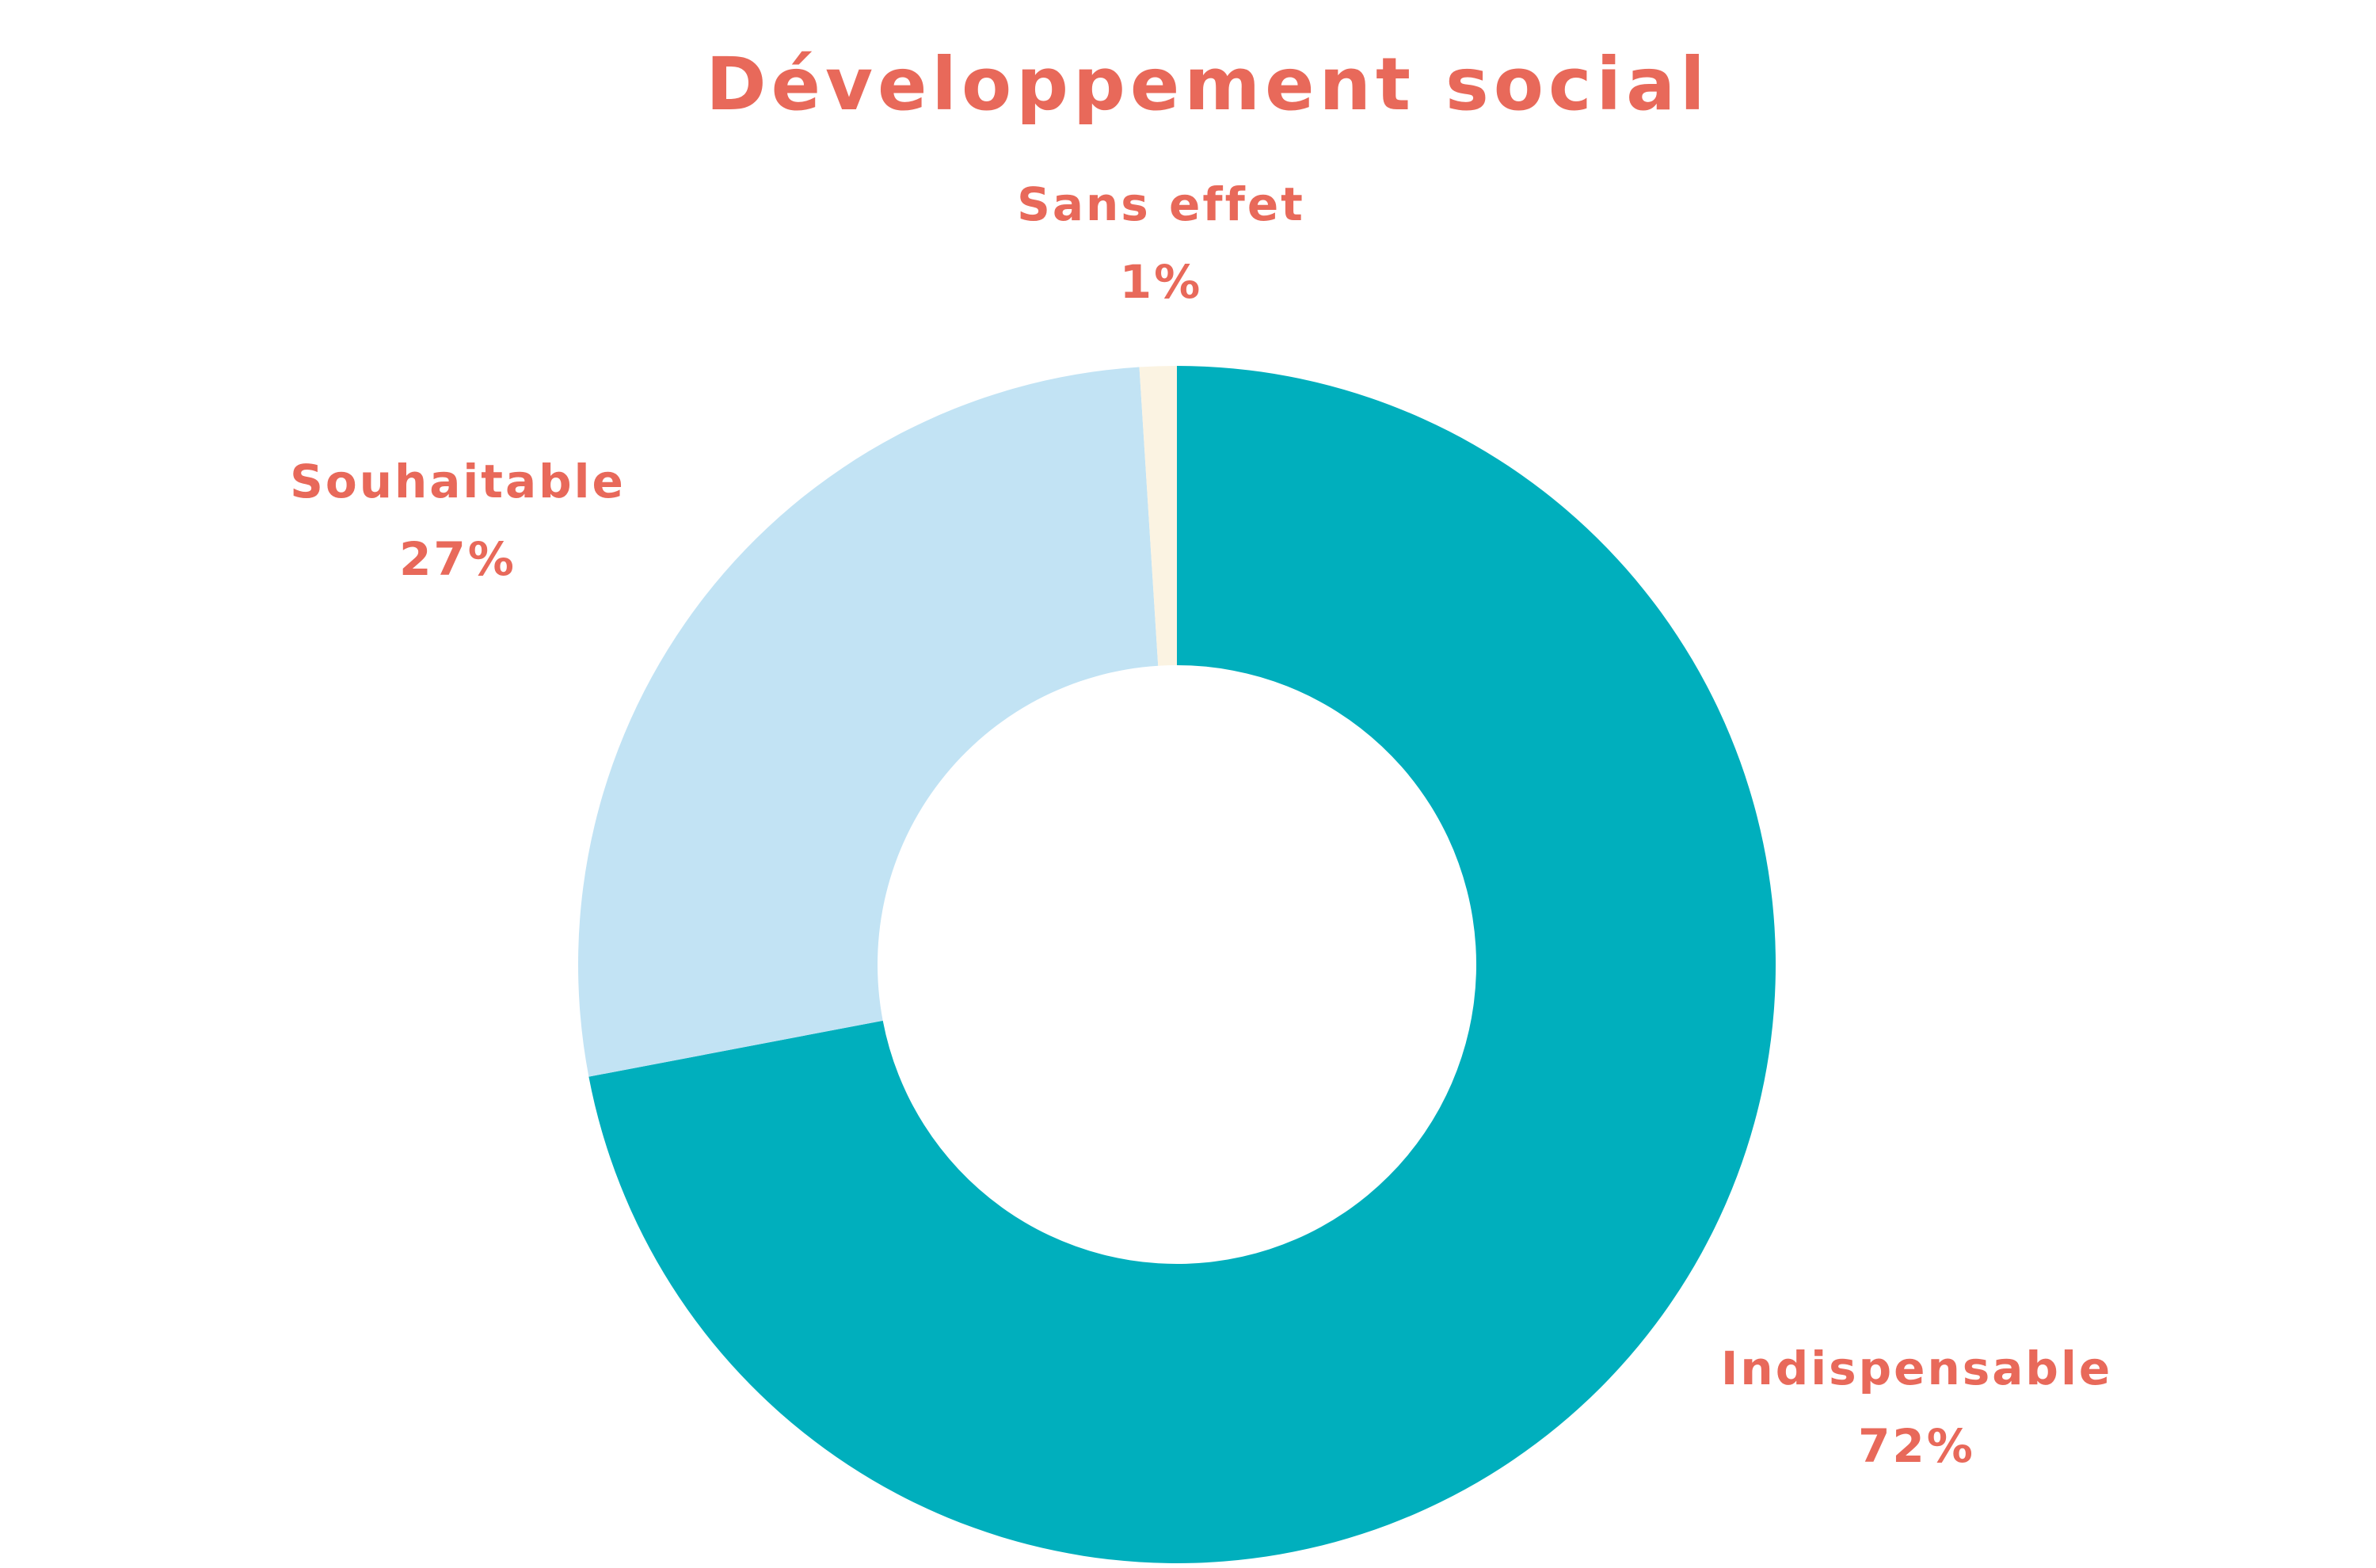  What do you see at coordinates (1916, 1446) in the screenshot?
I see `slice-value-indispensable: 72%` at bounding box center [1916, 1446].